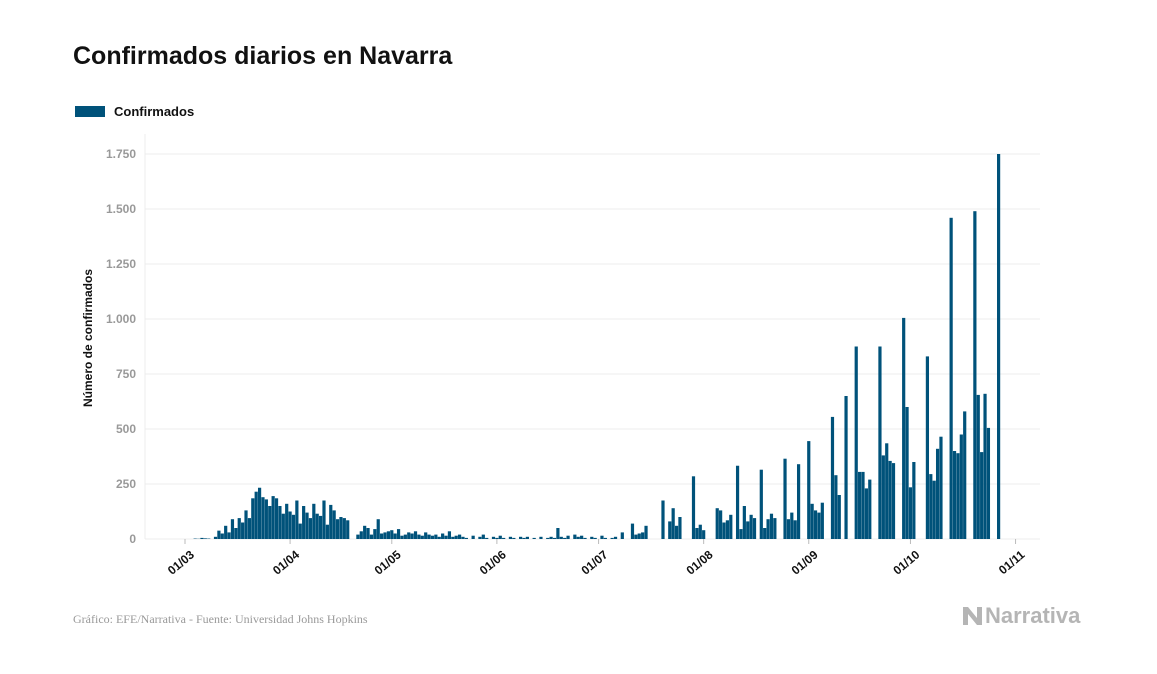 The width and height of the screenshot is (1157, 674). I want to click on x-tick-label: 01/05, so click(388, 562).